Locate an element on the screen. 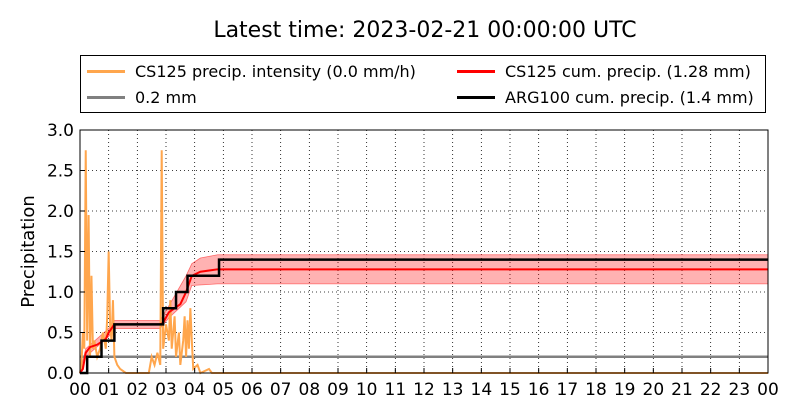 Image resolution: width=800 pixels, height=420 pixels. x-tick-label: 13 is located at coordinates (453, 390).